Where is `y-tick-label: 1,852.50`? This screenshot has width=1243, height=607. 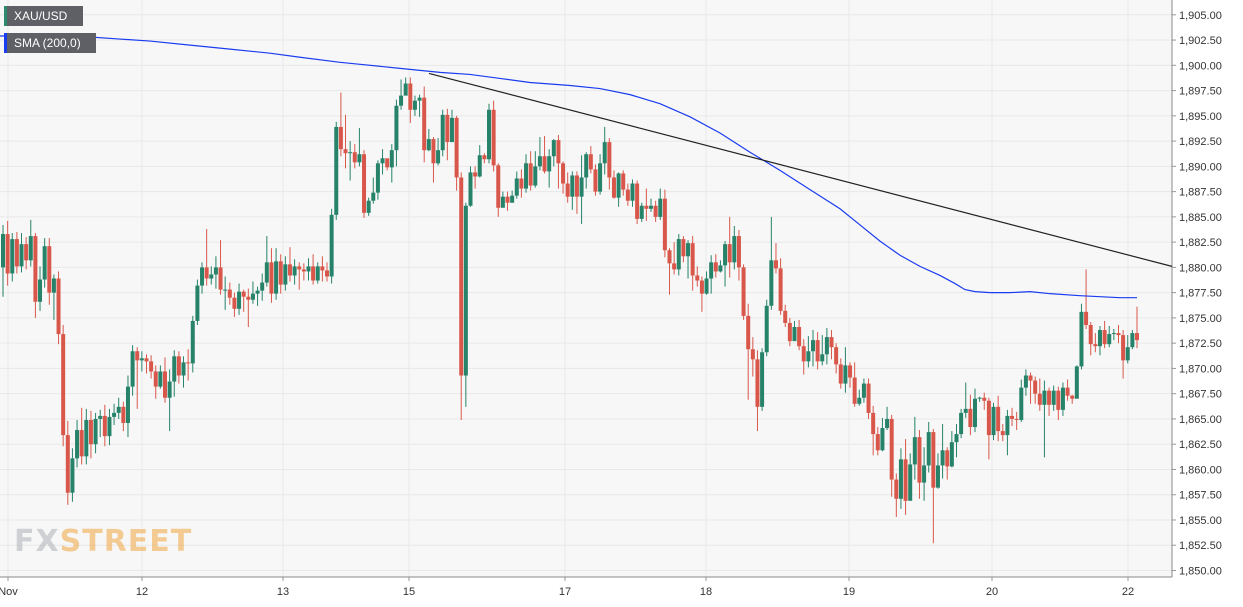 y-tick-label: 1,852.50 is located at coordinates (1200, 546).